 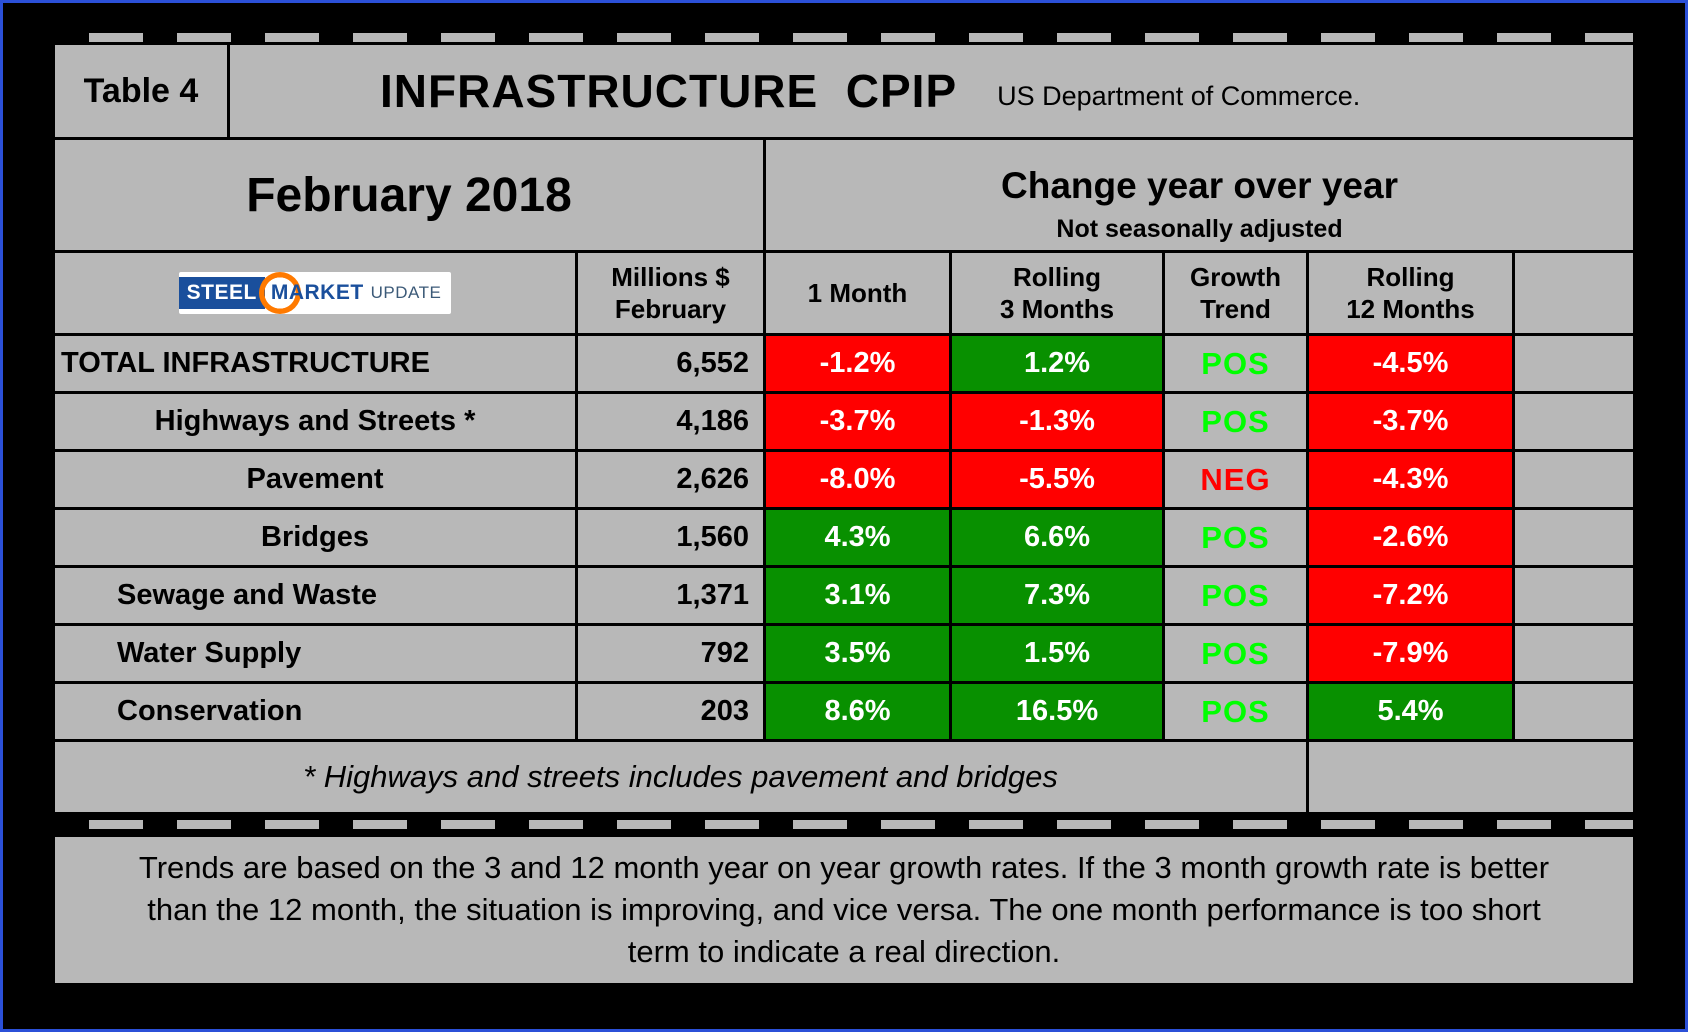 I want to click on logo-steel-text: STEEL, so click(x=221, y=293).